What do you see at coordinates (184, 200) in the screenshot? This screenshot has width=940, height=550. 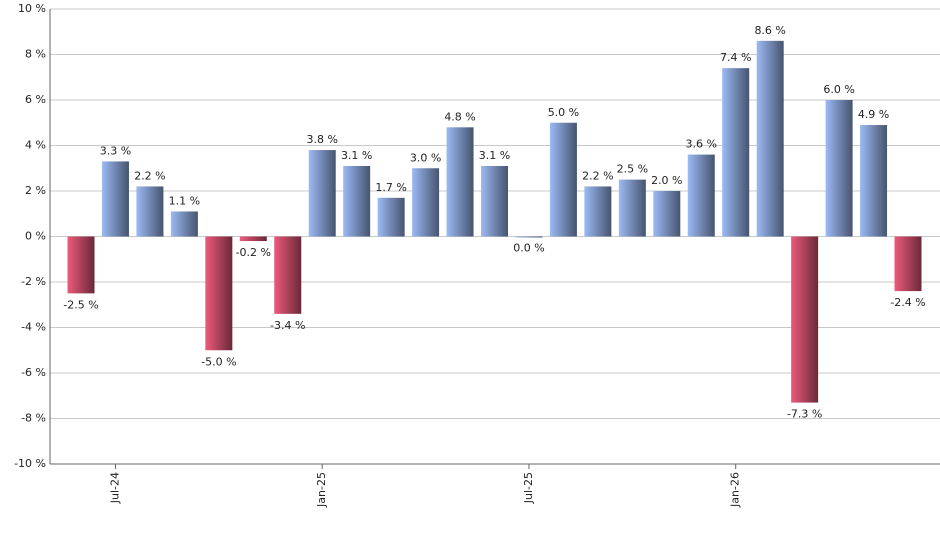 I see `value-label: 1.1 %` at bounding box center [184, 200].